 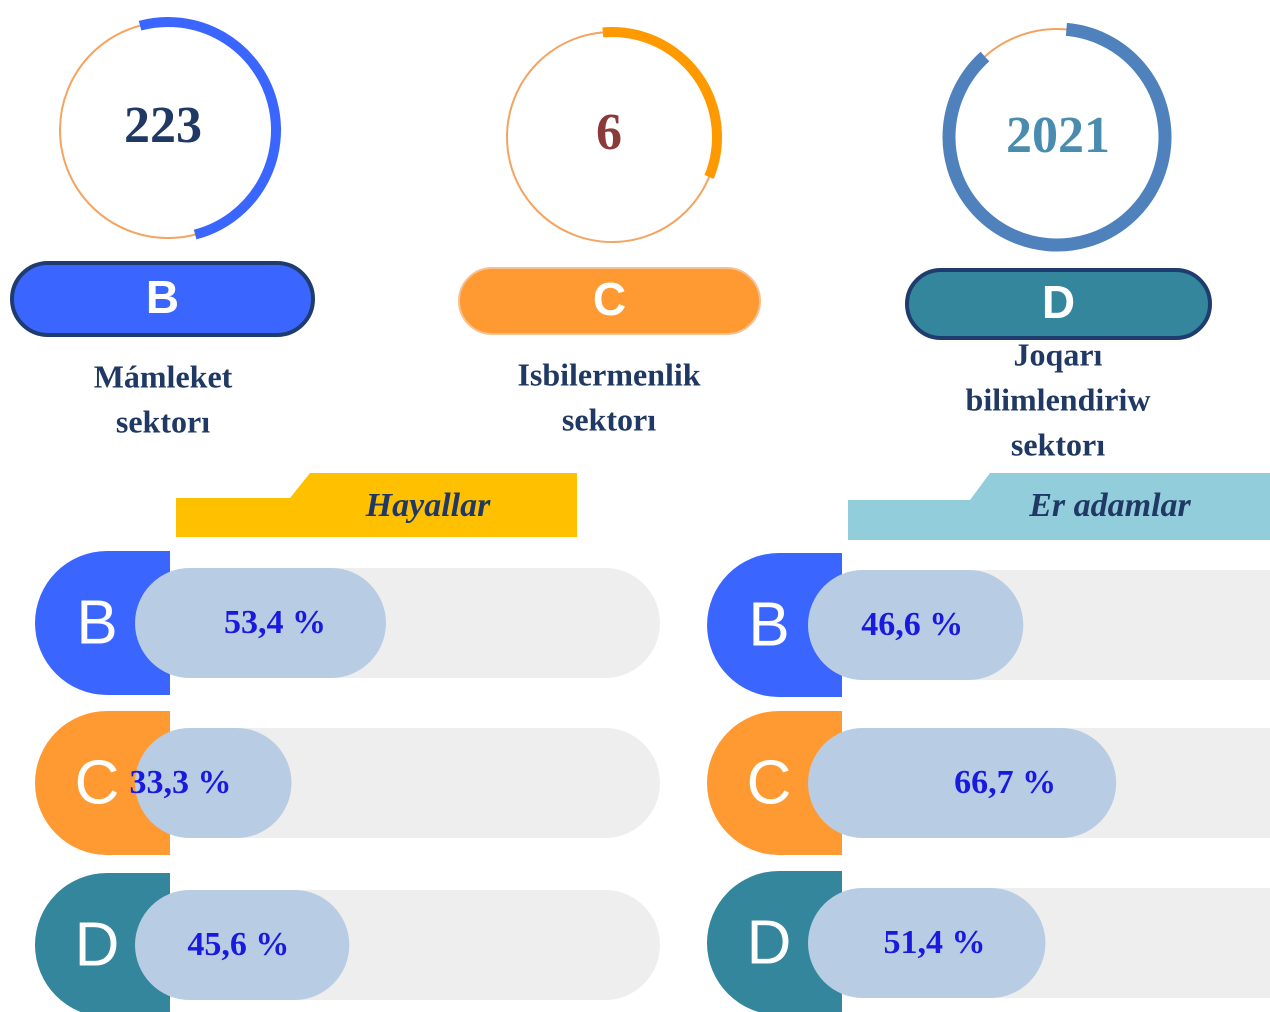 I want to click on sector-letter: C, so click(x=609, y=299).